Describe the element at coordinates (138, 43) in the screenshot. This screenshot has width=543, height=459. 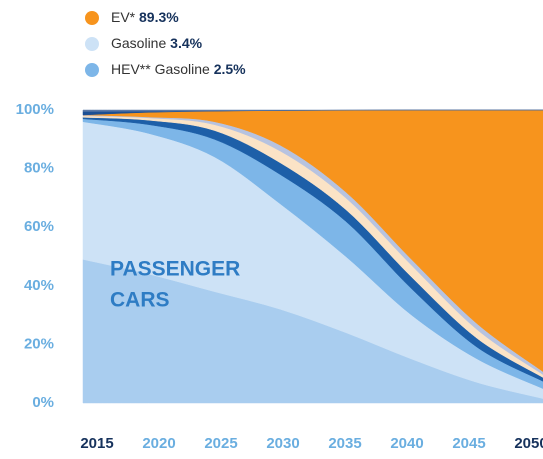
I see `legend-name: Gasoline` at that location.